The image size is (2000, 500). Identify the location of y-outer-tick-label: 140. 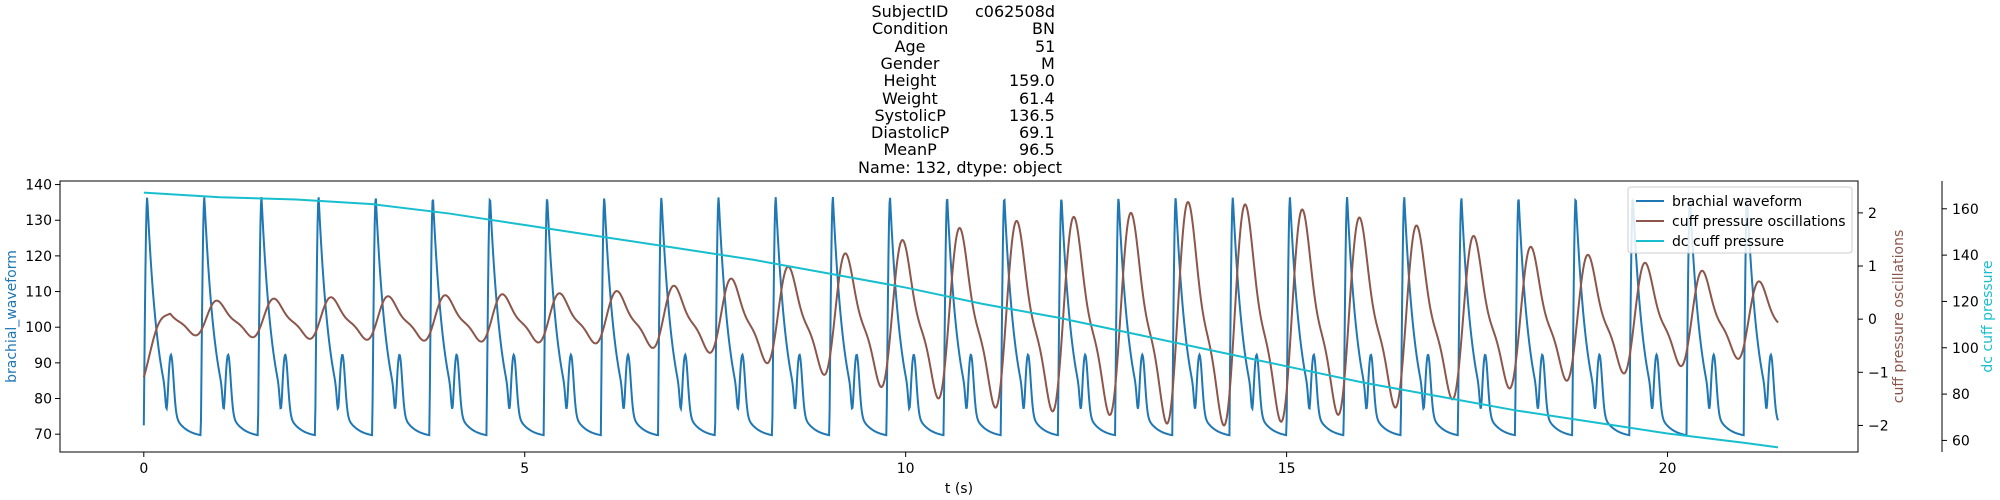
(1965, 256).